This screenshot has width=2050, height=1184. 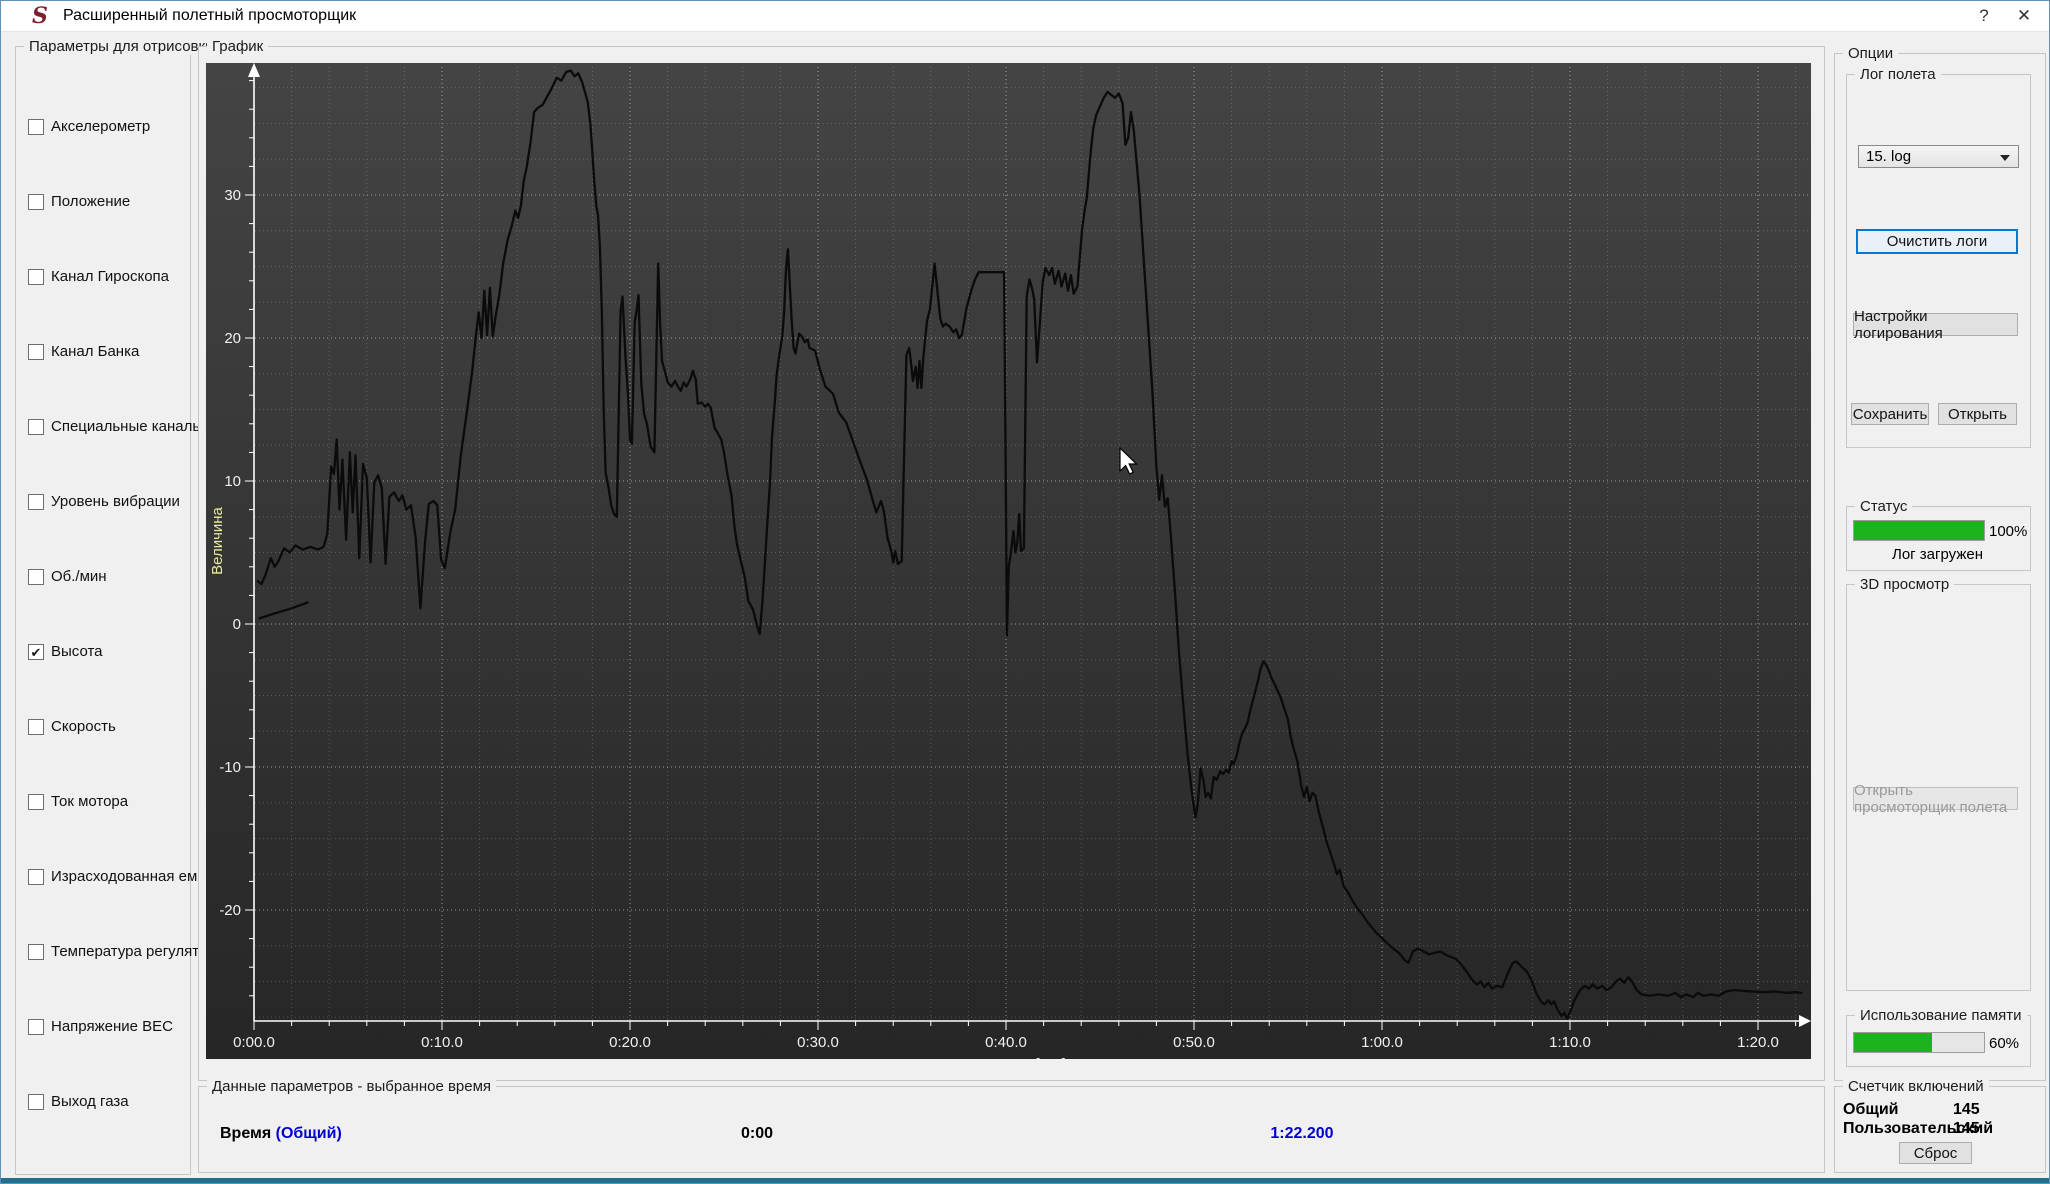 I want to click on parameter-label: Скорость, so click(x=83, y=727).